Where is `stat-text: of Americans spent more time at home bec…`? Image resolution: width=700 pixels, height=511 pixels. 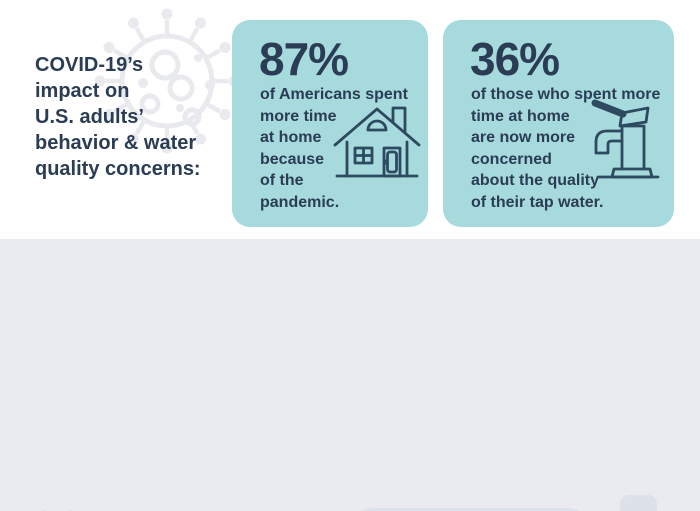
stat-text: of Americans spent more time at home bec… is located at coordinates (334, 148).